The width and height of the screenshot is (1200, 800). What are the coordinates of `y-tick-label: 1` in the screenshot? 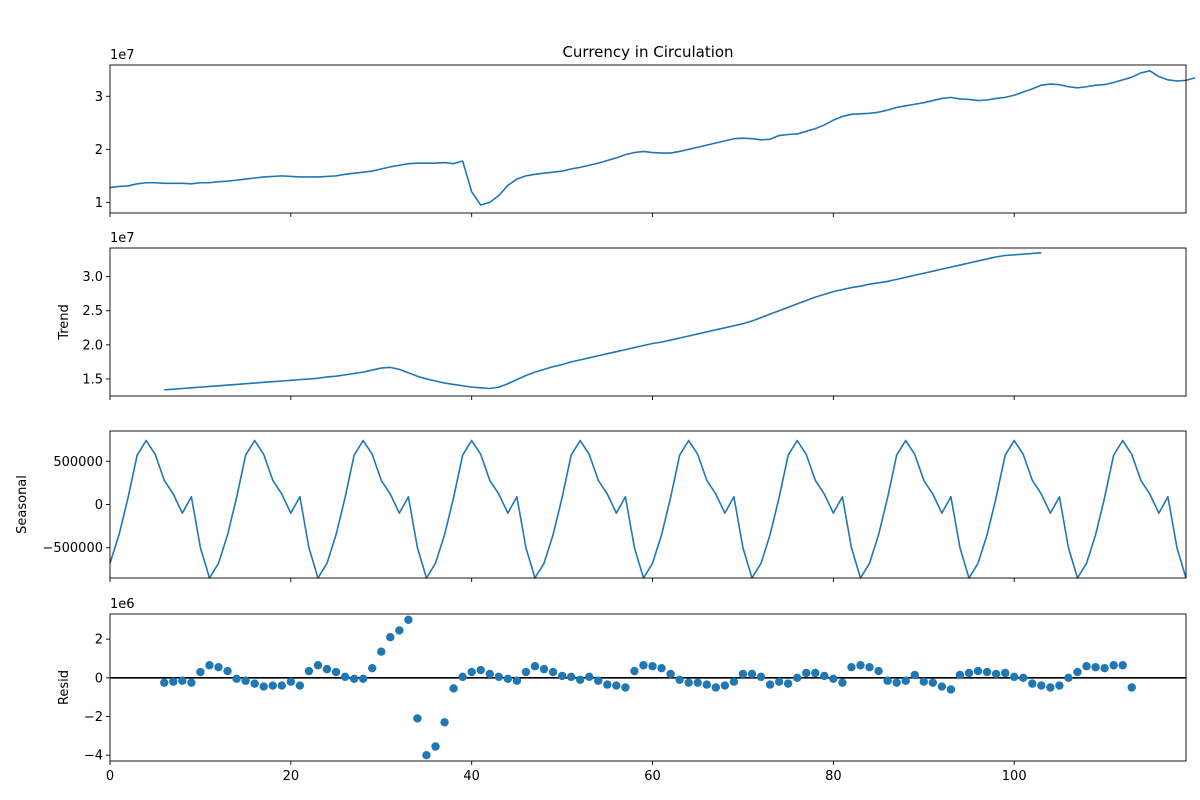 It's located at (99, 203).